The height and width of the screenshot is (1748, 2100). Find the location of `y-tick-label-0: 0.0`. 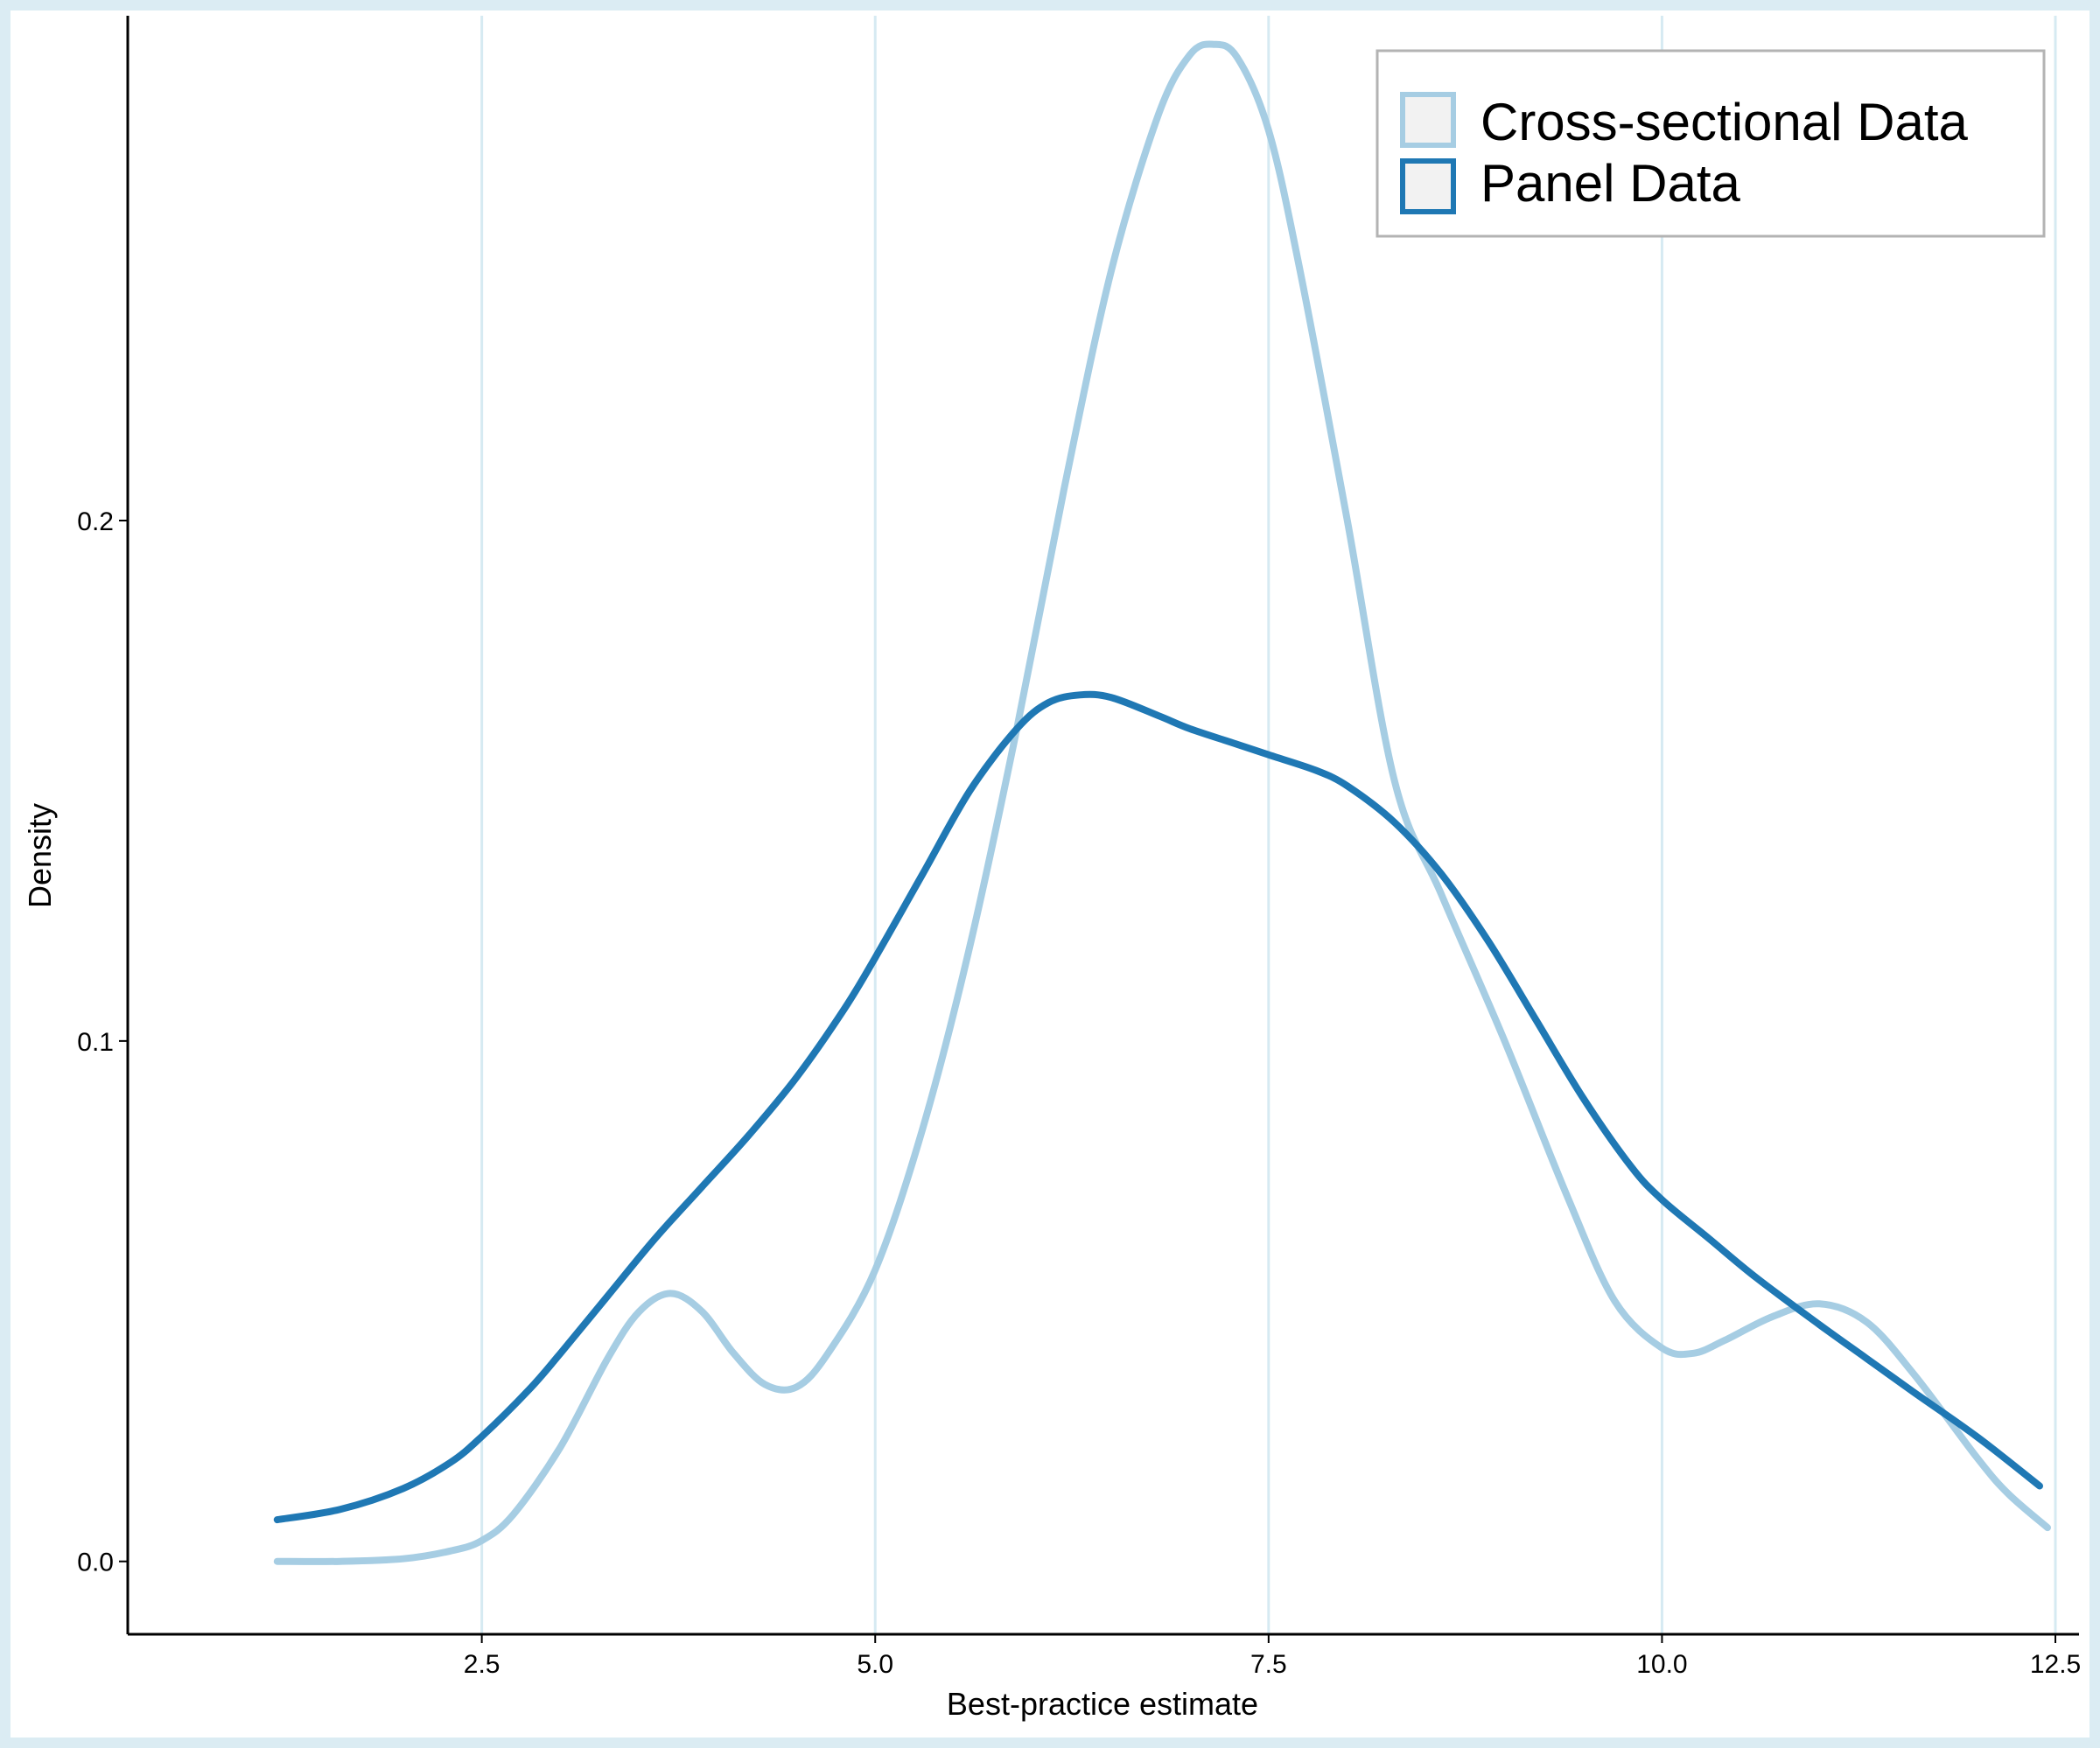

y-tick-label-0: 0.0 is located at coordinates (95, 1563).